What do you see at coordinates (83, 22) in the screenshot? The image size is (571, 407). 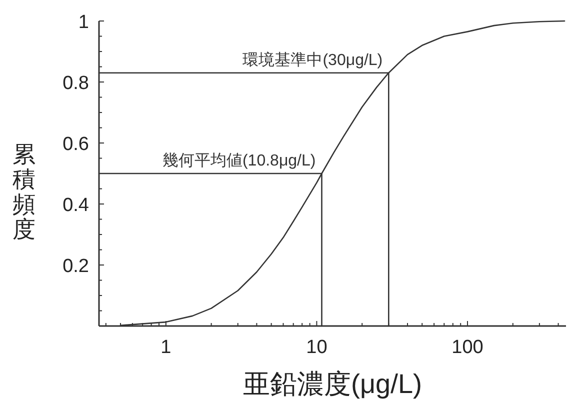 I see `y-tick-label: 1` at bounding box center [83, 22].